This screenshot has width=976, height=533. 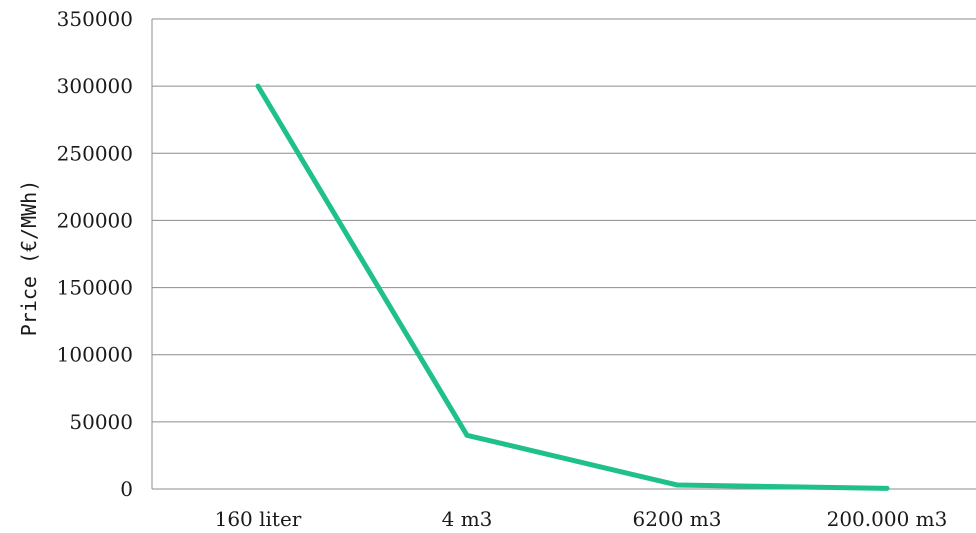 I want to click on x-tick-label: 160 liter, so click(x=258, y=519).